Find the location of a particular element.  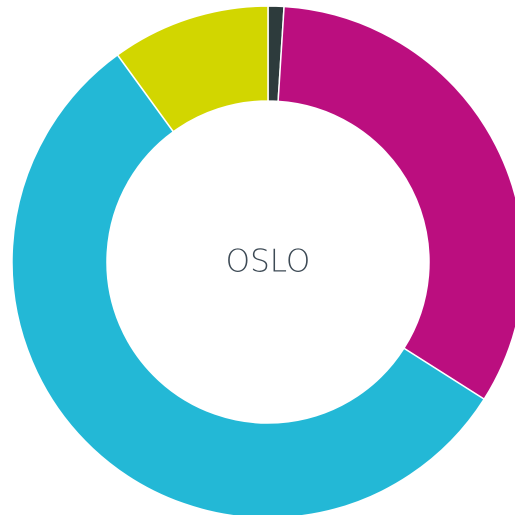

center-label: OSLO is located at coordinates (268, 262).